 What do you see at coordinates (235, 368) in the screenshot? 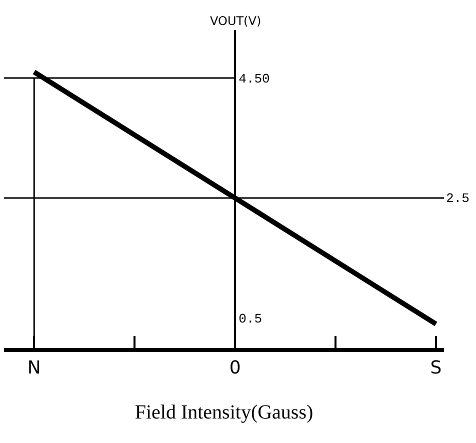
I see `x-tick-label: 0` at bounding box center [235, 368].